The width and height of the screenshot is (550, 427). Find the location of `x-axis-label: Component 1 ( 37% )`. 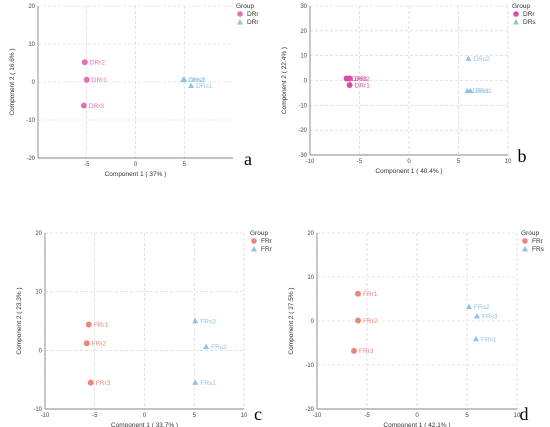

x-axis-label: Component 1 ( 37% ) is located at coordinates (136, 174).